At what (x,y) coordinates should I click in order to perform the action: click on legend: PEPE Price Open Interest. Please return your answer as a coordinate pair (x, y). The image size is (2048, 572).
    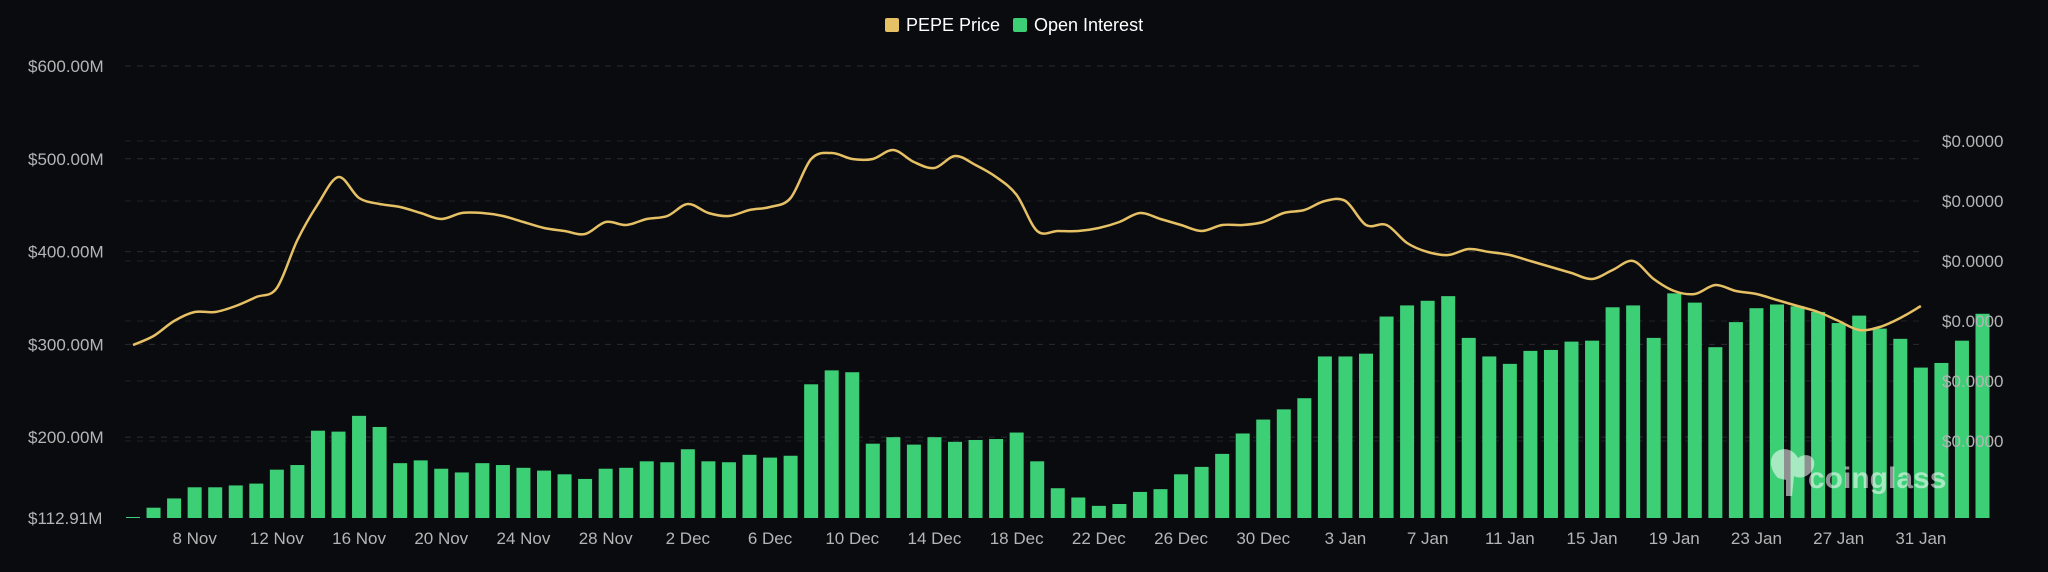
    Looking at the image, I should click on (1014, 25).